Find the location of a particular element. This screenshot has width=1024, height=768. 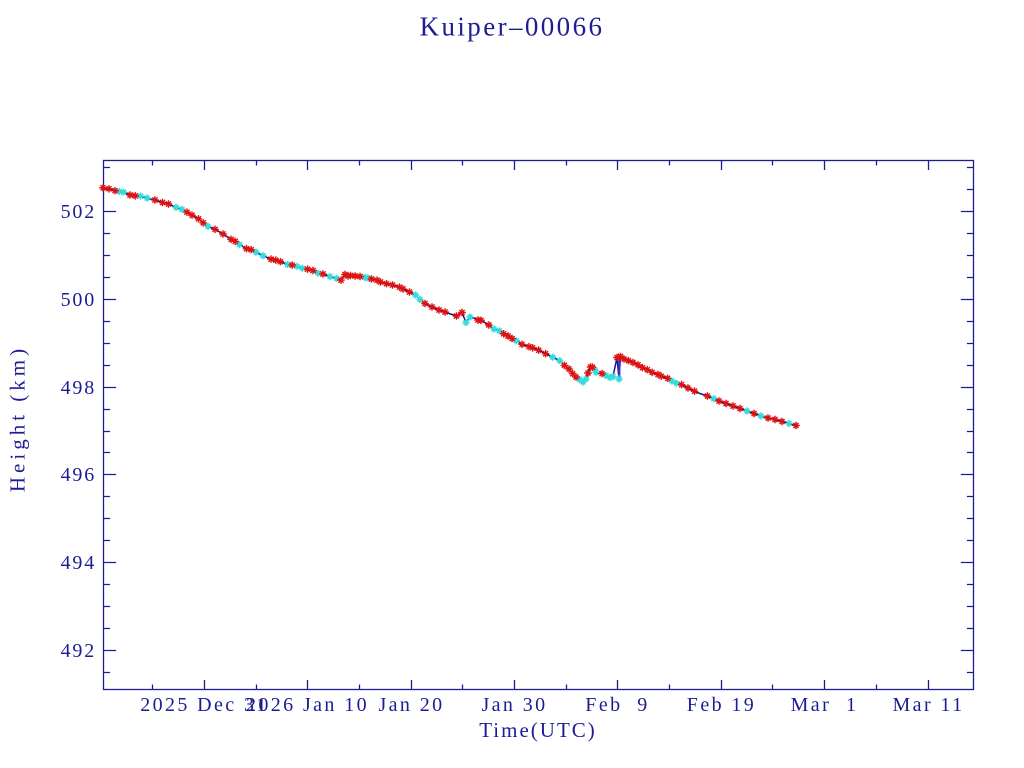

svg-text: Time(UTC) is located at coordinates (538, 730).